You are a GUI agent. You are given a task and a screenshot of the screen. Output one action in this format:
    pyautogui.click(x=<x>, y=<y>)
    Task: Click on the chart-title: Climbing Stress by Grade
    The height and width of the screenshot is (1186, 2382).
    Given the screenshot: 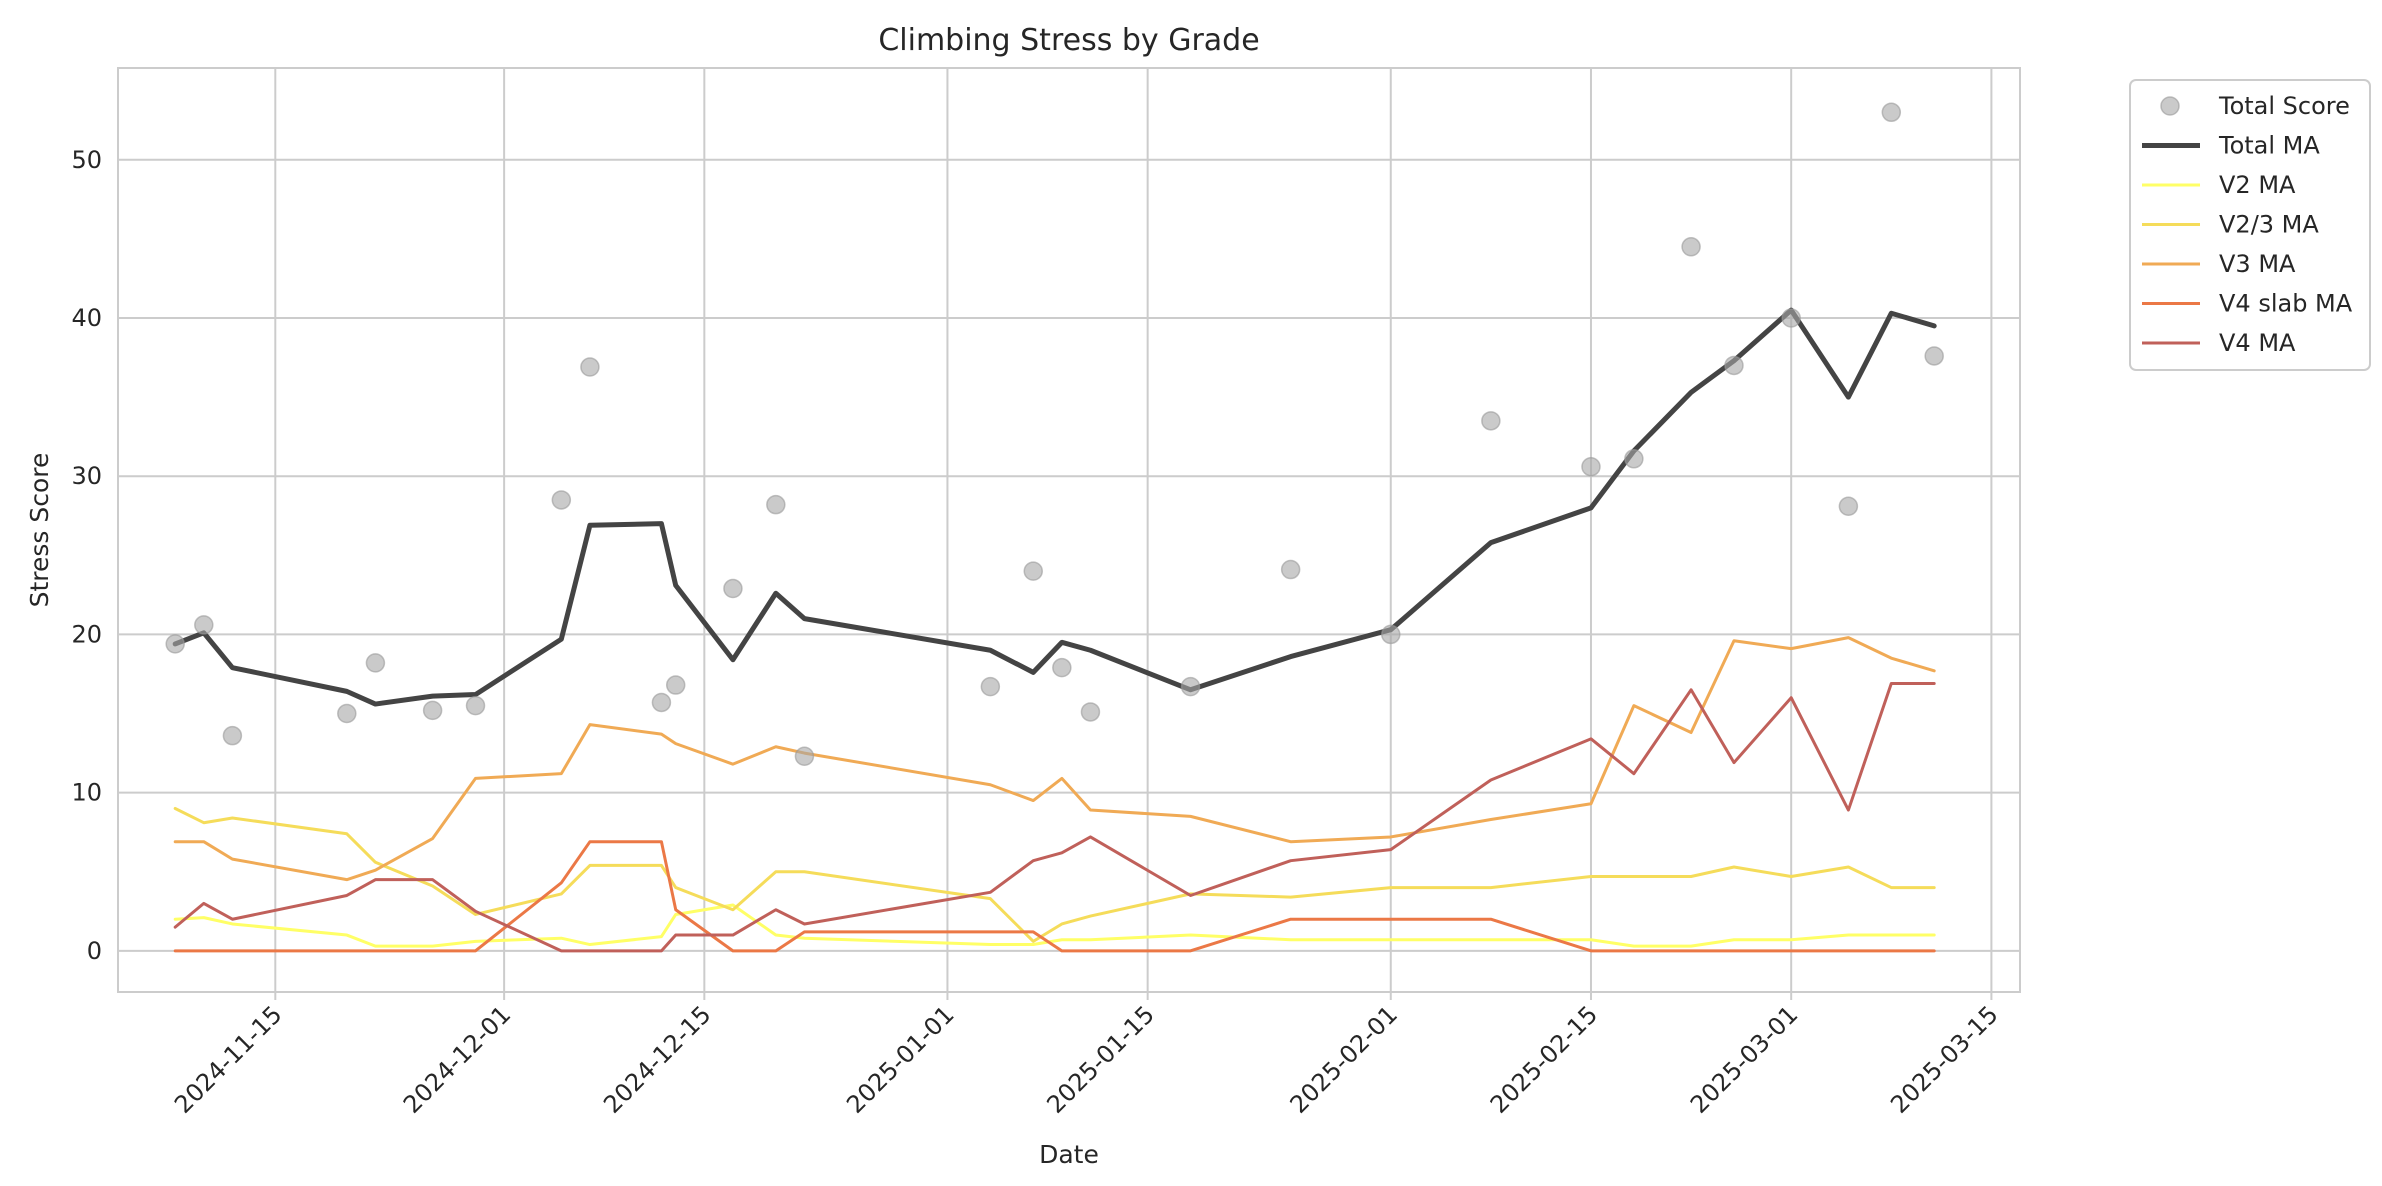 What is the action you would take?
    pyautogui.click(x=1068, y=40)
    